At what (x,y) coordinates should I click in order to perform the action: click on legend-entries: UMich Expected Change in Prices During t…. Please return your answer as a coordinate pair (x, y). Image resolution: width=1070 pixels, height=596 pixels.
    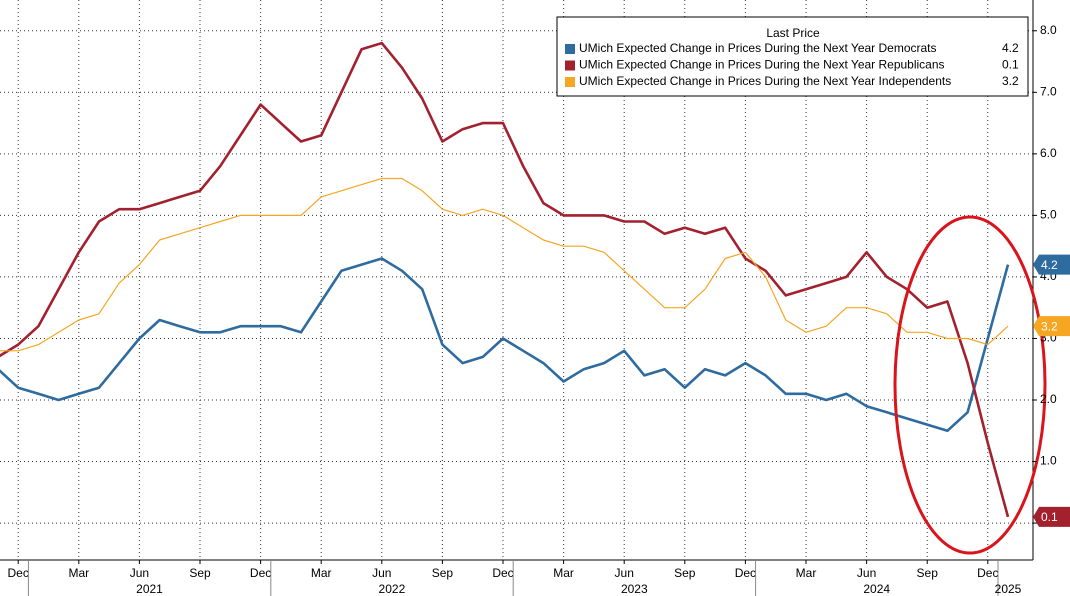
    Looking at the image, I should click on (792, 64).